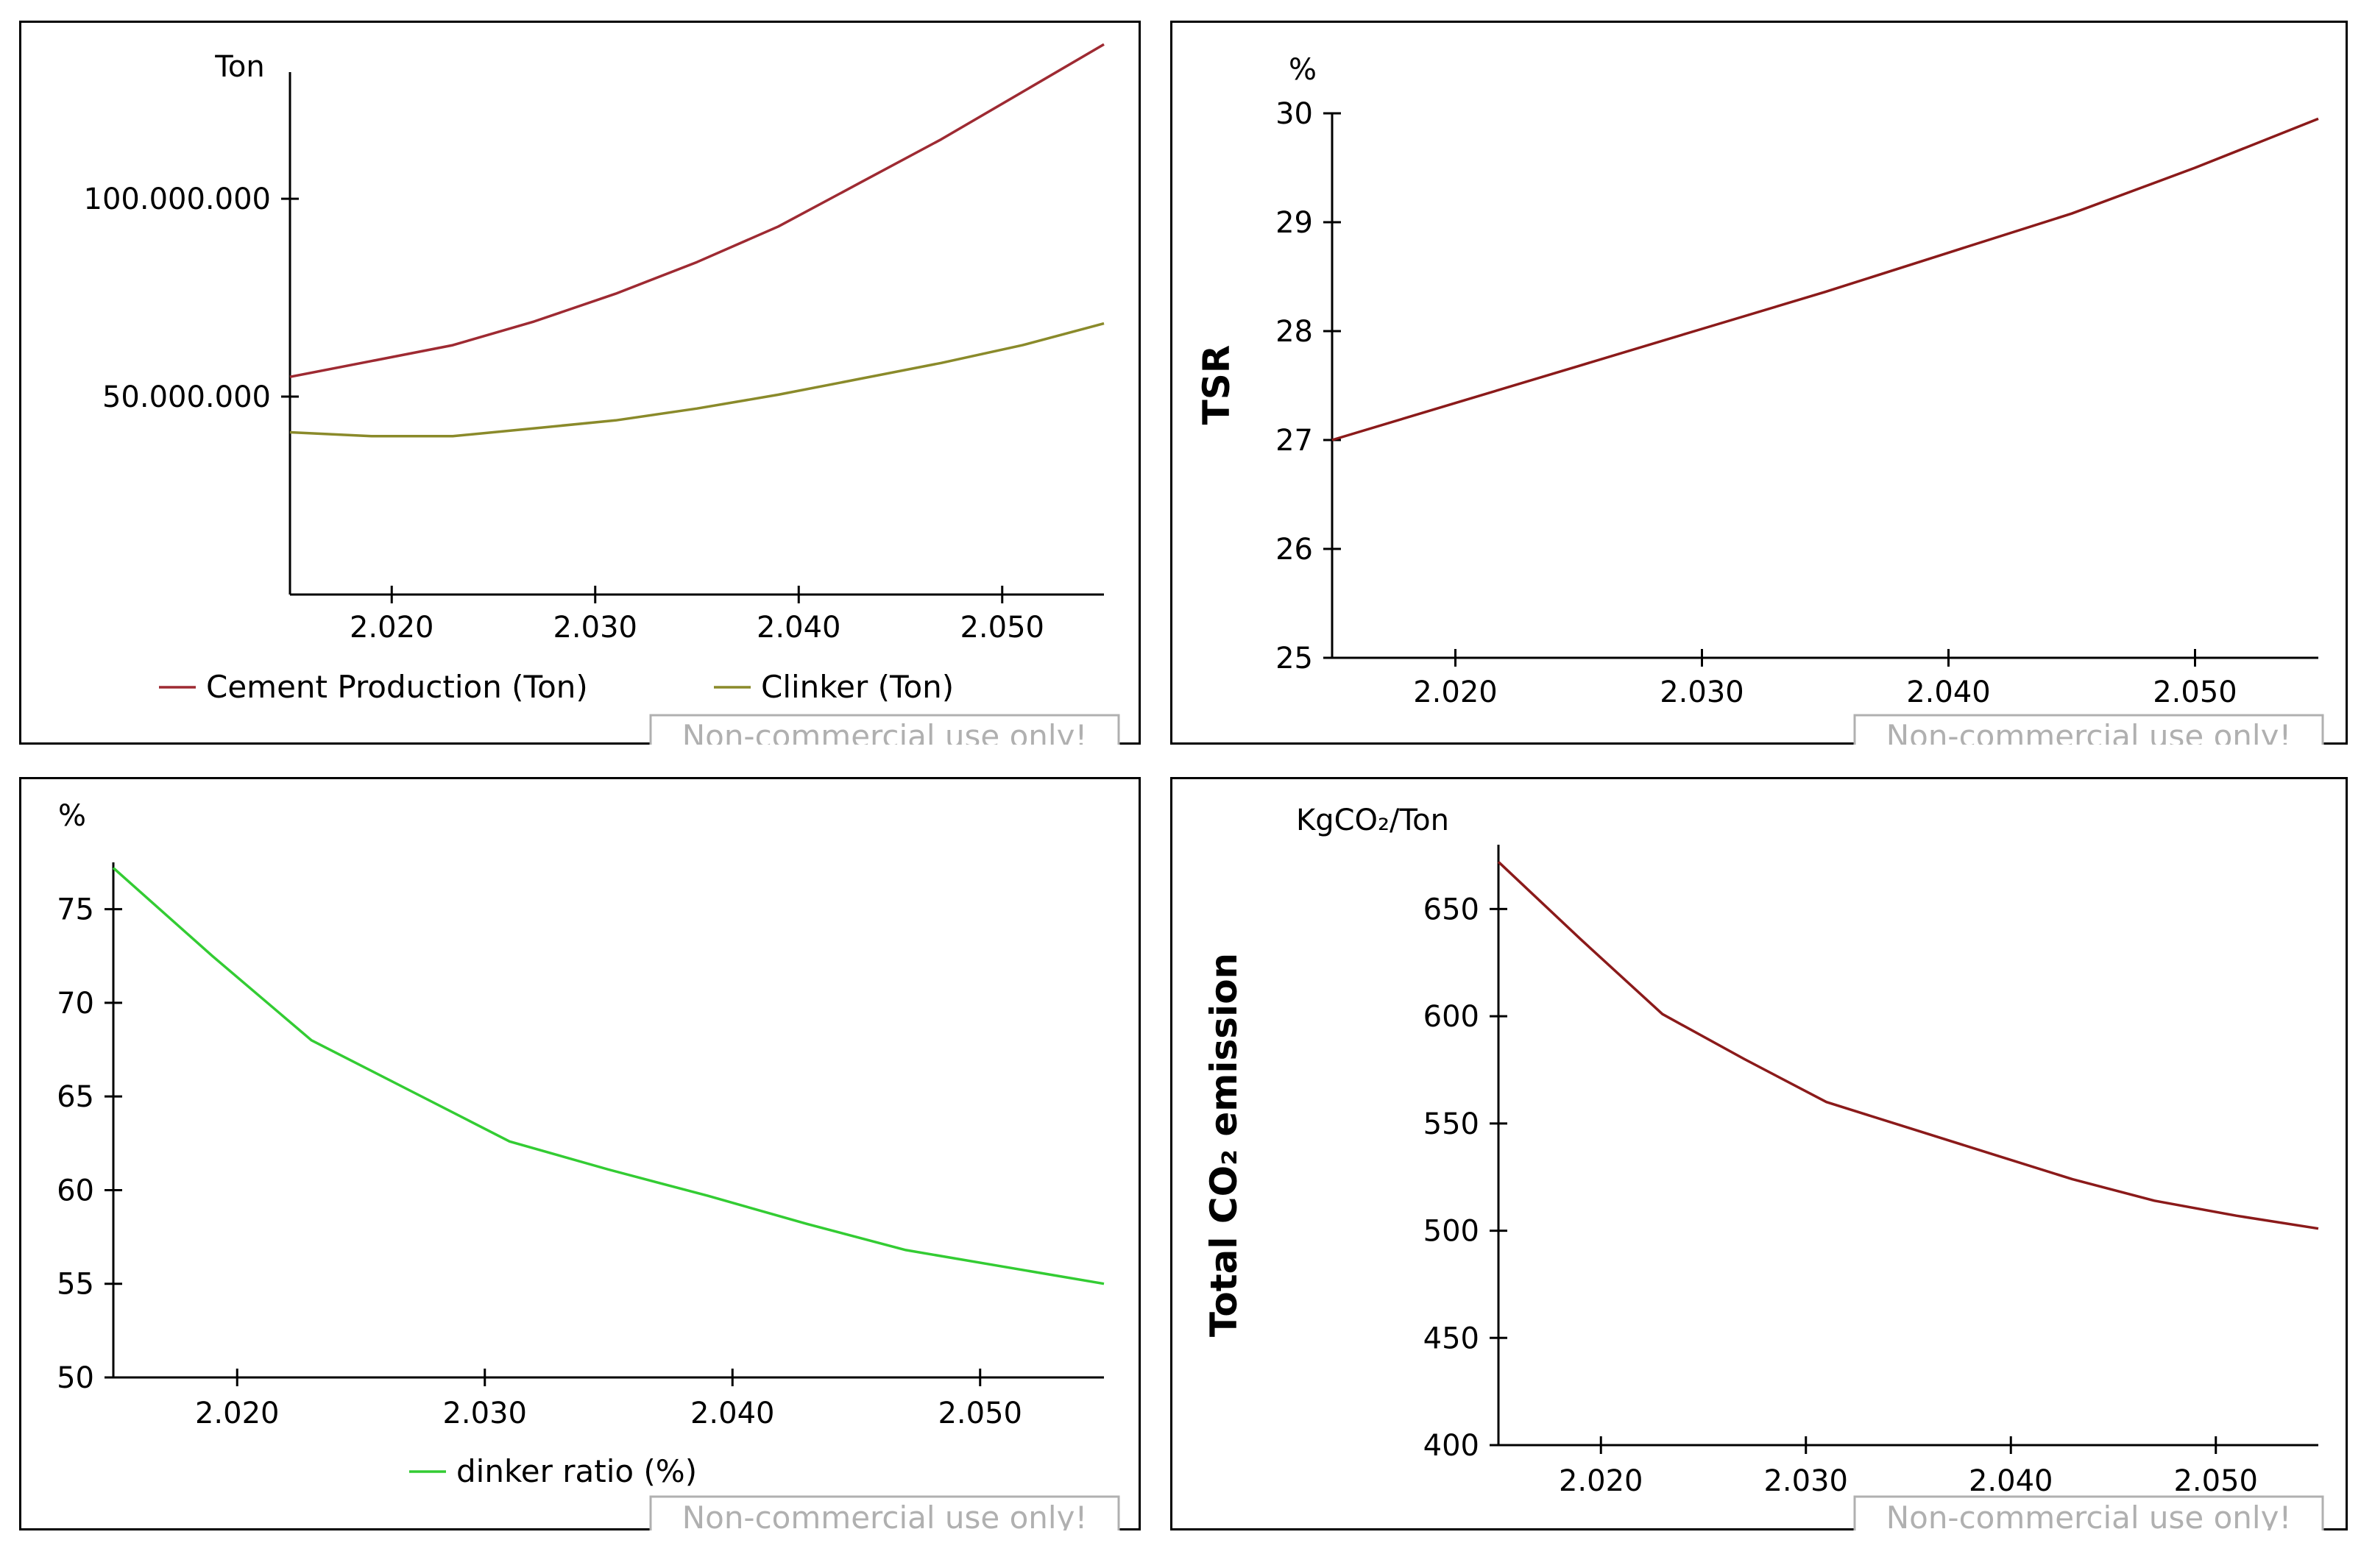 Image resolution: width=2361 pixels, height=1568 pixels. Describe the element at coordinates (1216, 385) in the screenshot. I see `y-axis-title: TSR` at that location.